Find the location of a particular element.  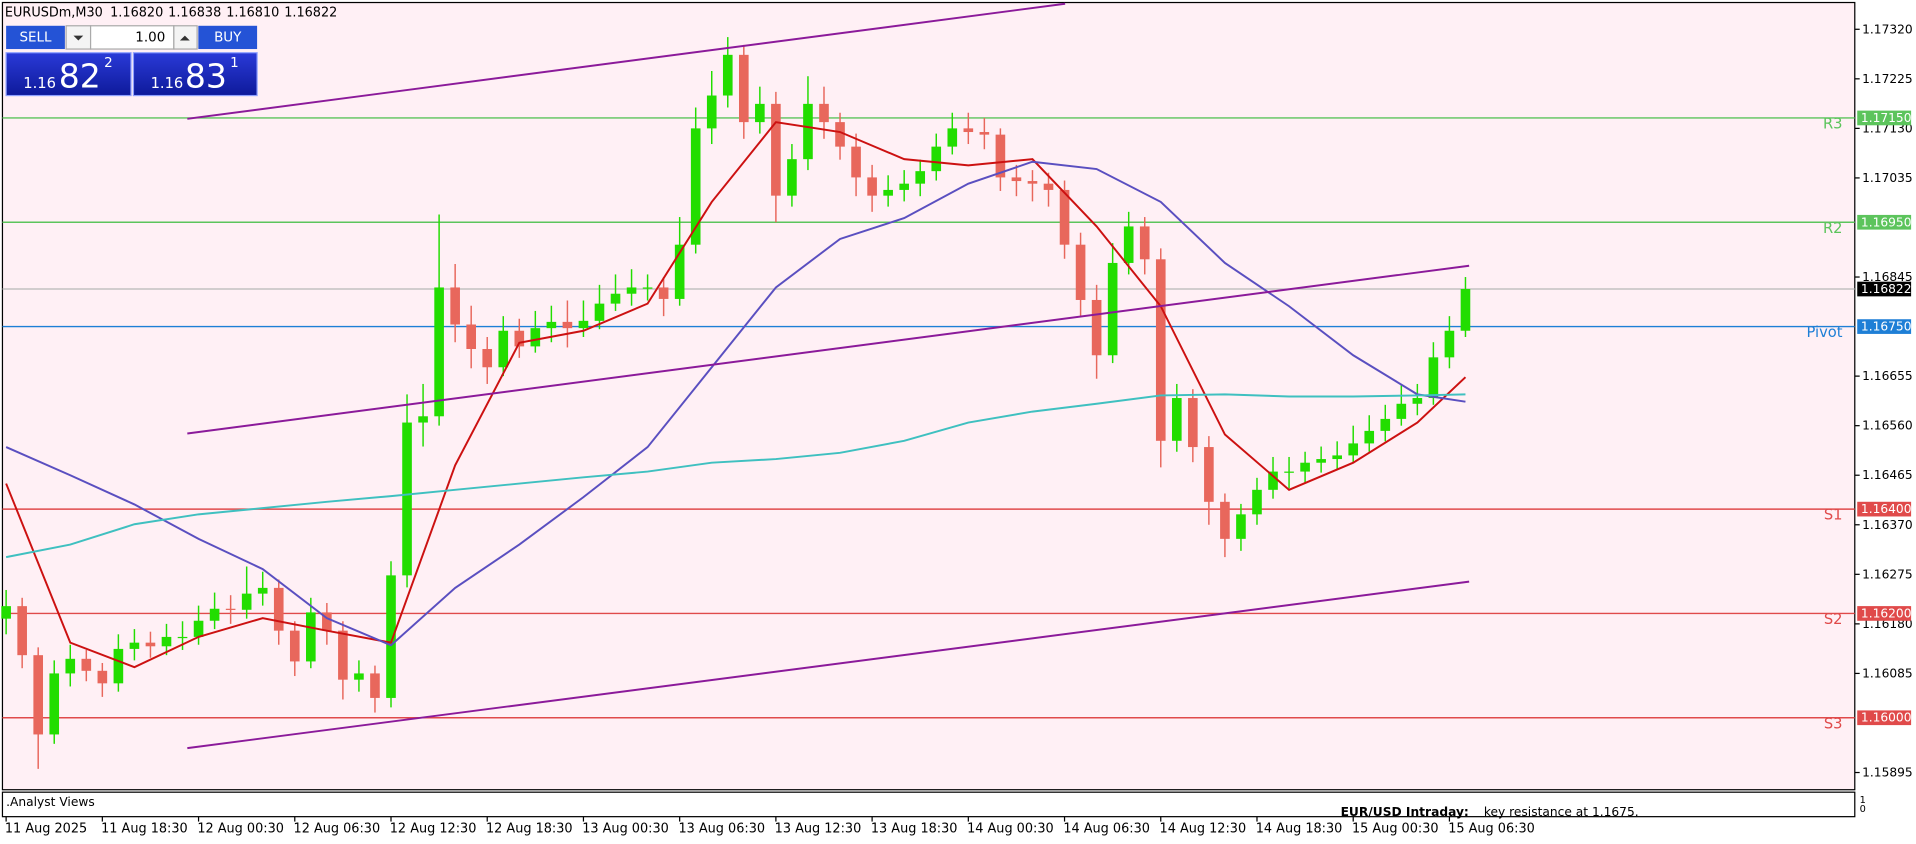

buy-label: BUY is located at coordinates (228, 38).